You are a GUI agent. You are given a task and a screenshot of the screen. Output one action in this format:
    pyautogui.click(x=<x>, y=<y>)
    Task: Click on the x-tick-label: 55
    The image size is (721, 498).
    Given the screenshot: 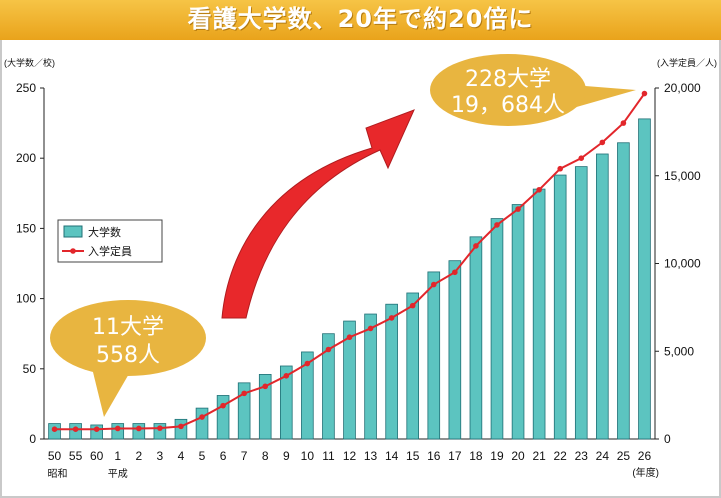 What is the action you would take?
    pyautogui.click(x=76, y=456)
    